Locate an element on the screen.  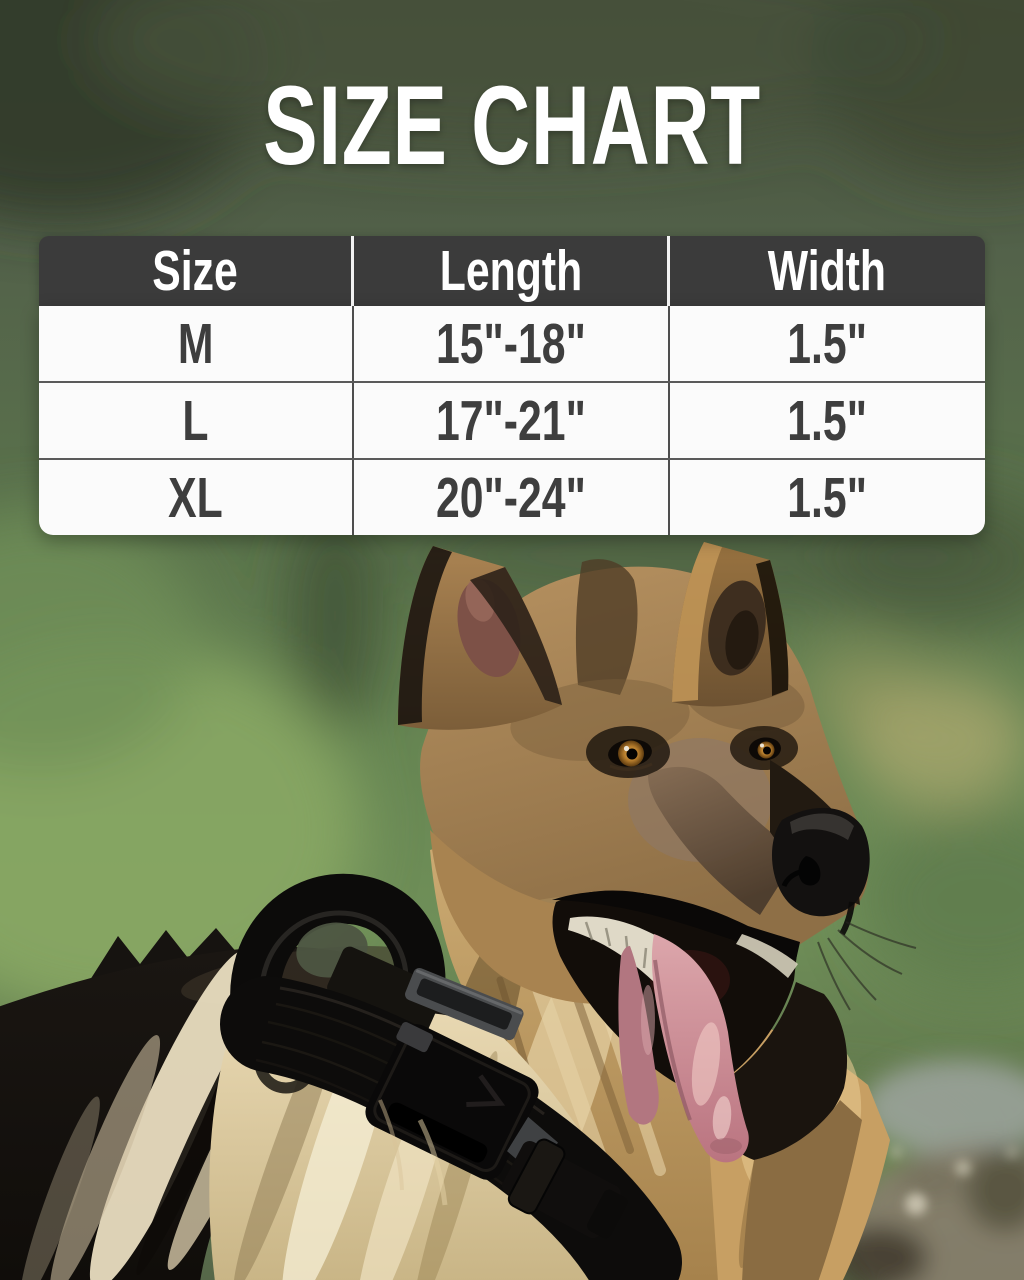
dog-nose is located at coordinates (820, 871).